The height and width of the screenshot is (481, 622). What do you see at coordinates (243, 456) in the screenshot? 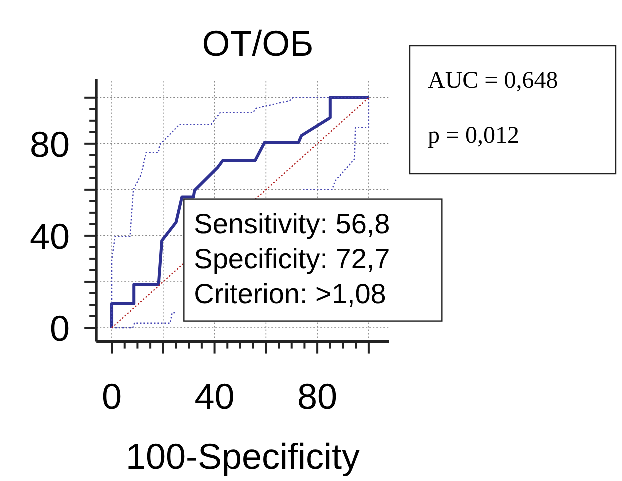
I see `x-axis-title: 100-Specificity` at bounding box center [243, 456].